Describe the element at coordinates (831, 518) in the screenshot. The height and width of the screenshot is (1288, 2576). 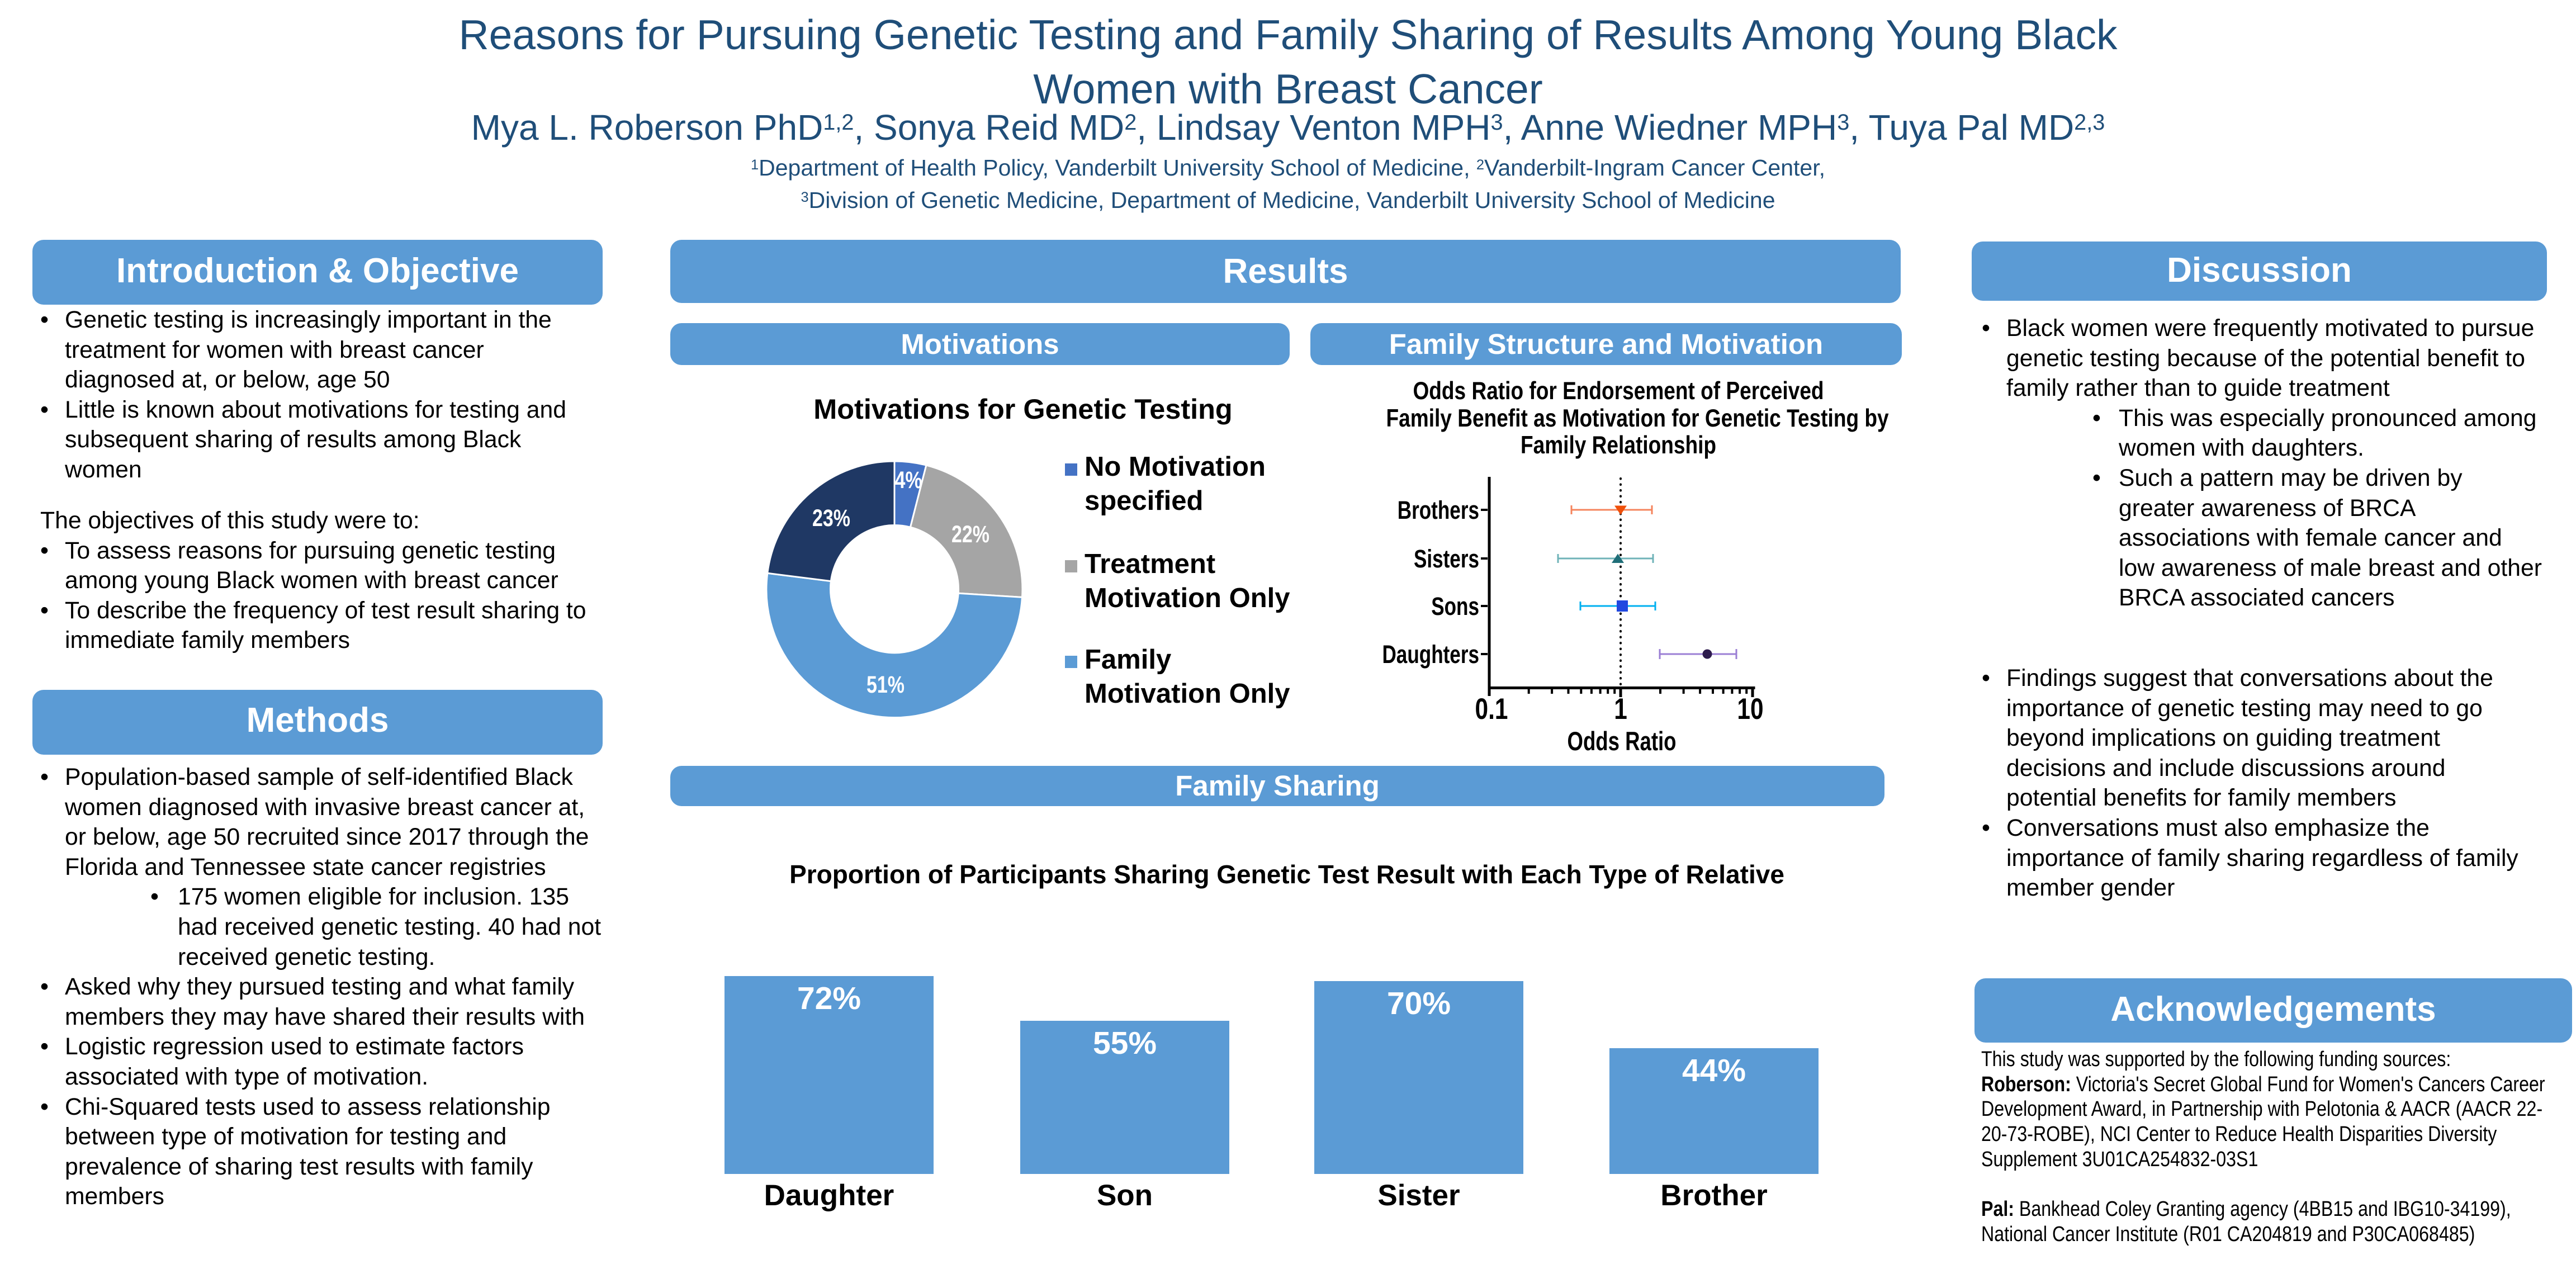
I see `svg-text: 23%` at that location.